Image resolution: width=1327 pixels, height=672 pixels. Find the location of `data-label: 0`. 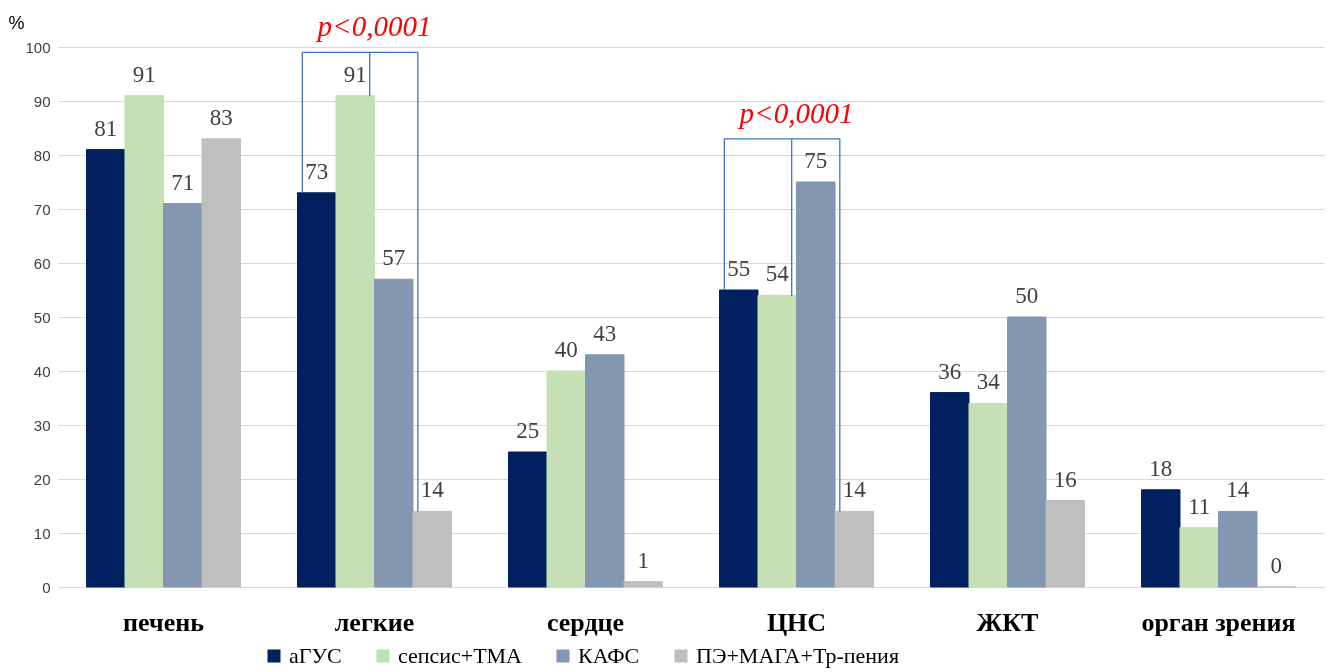

data-label: 0 is located at coordinates (1276, 565).